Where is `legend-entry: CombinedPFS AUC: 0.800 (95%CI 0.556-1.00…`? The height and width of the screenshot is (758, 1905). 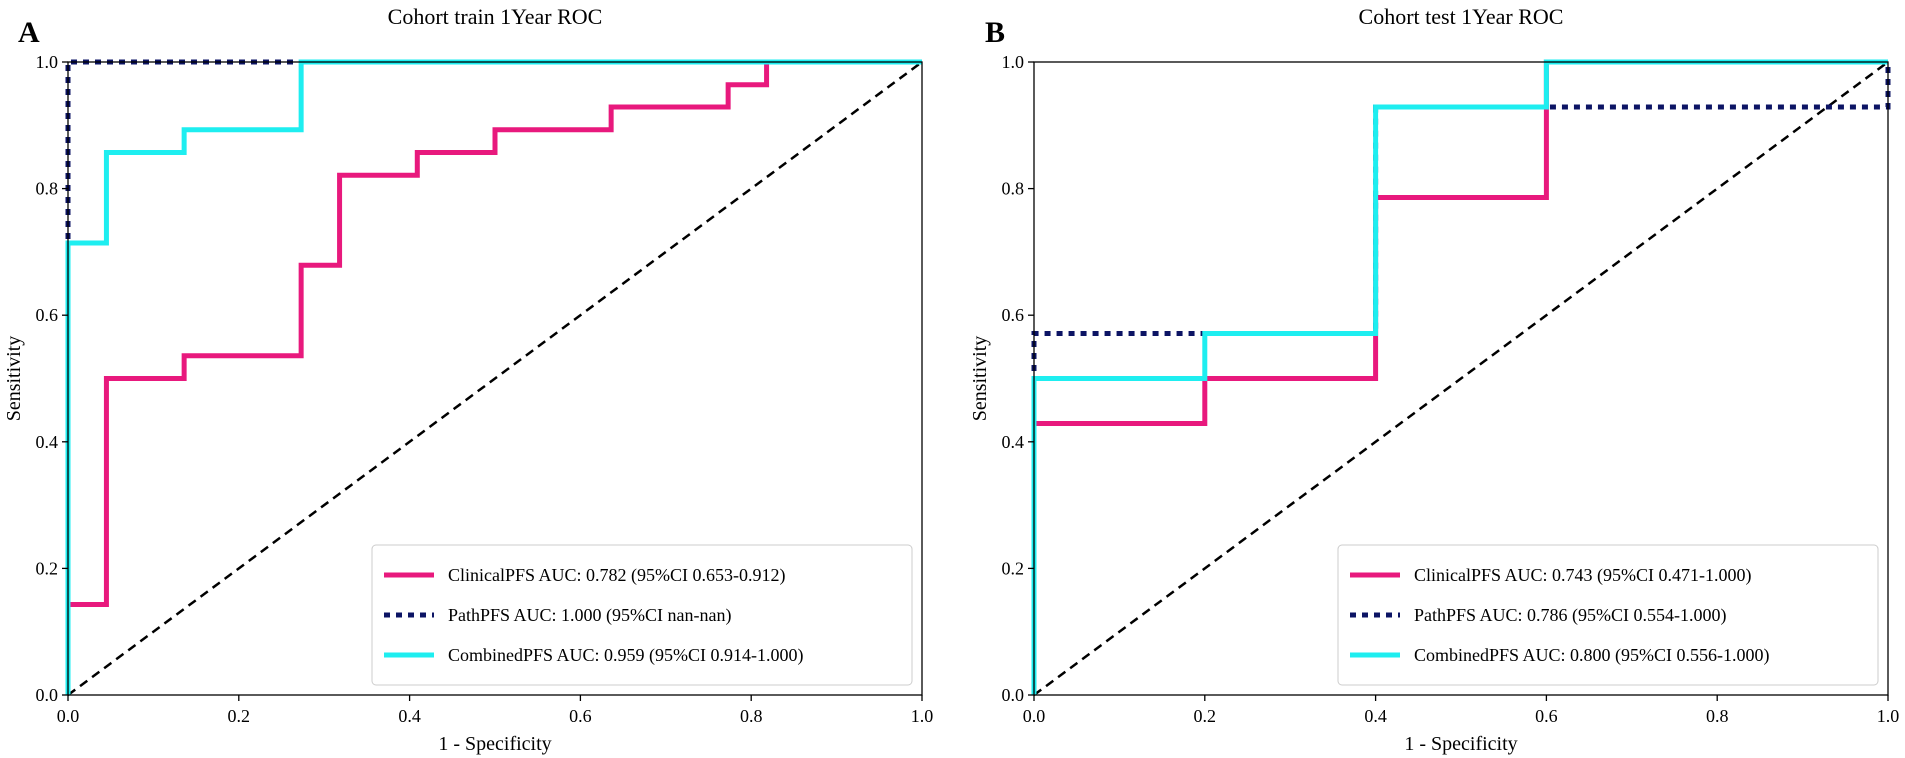 legend-entry: CombinedPFS AUC: 0.800 (95%CI 0.556-1.00… is located at coordinates (1592, 655).